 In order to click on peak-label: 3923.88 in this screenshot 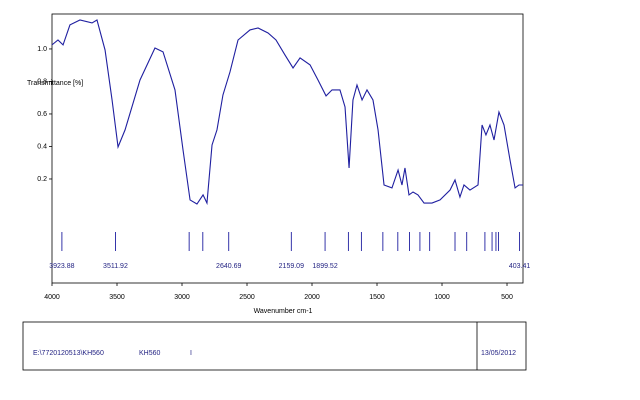, I will do `click(61, 266)`.